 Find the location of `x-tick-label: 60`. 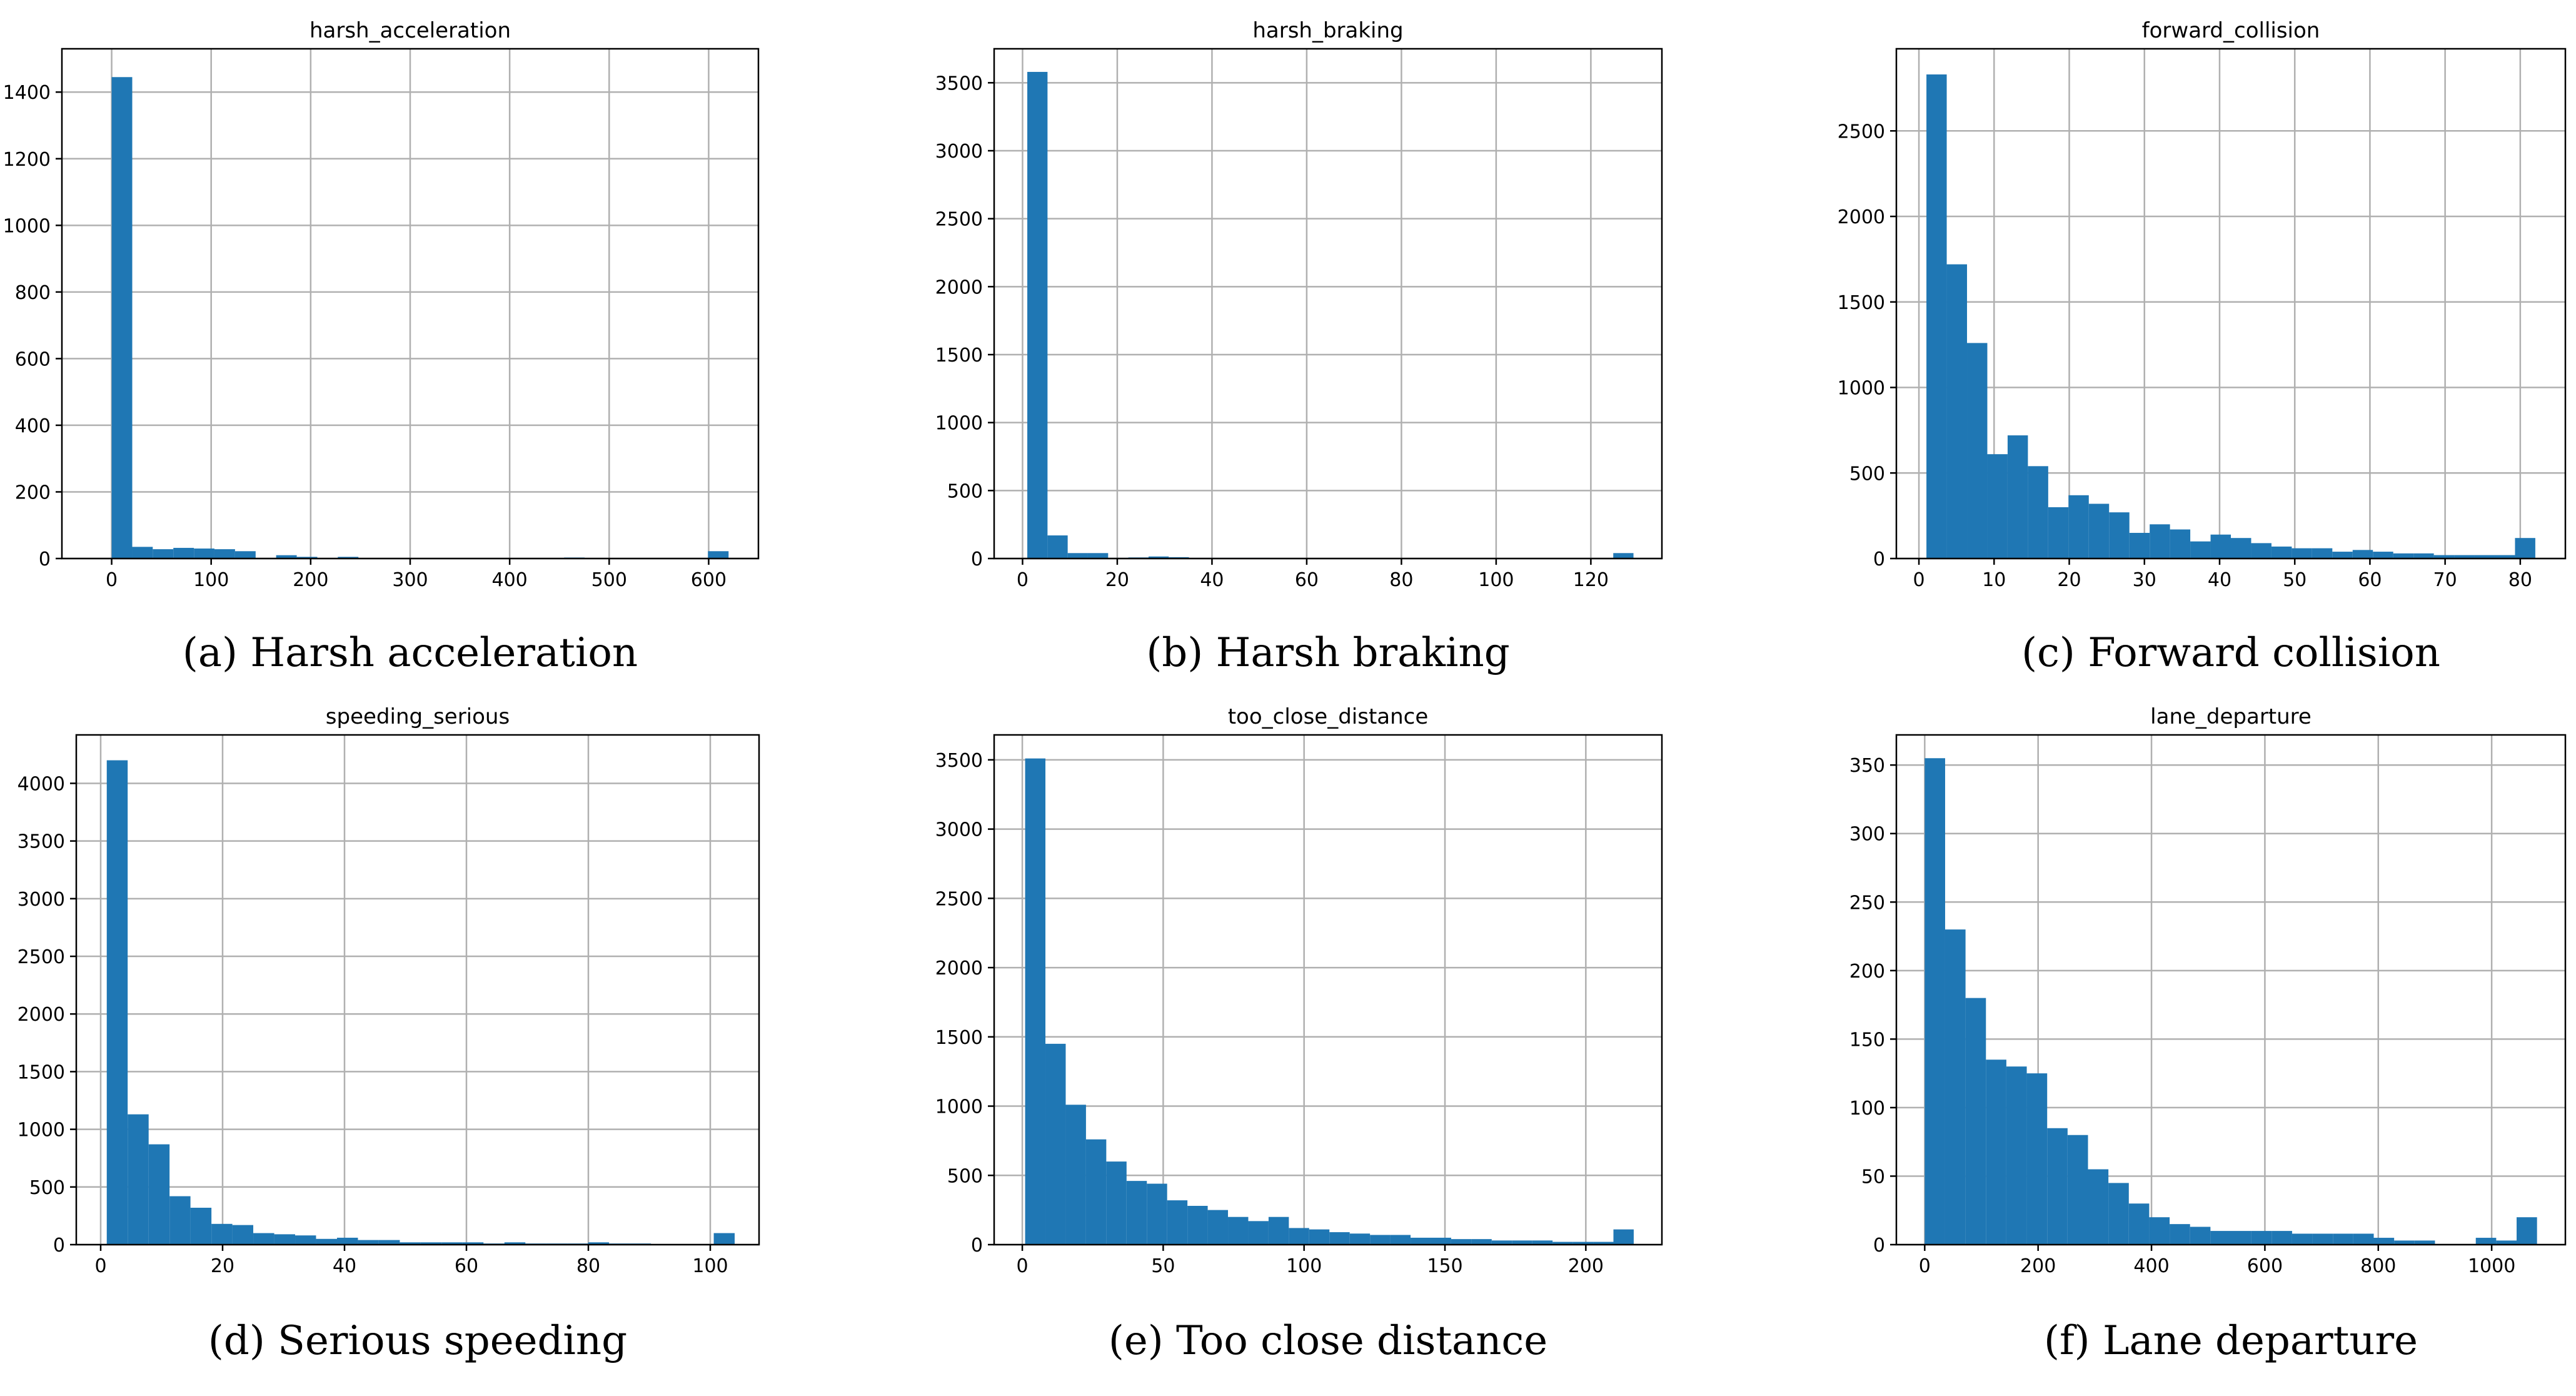

x-tick-label: 60 is located at coordinates (2370, 580).